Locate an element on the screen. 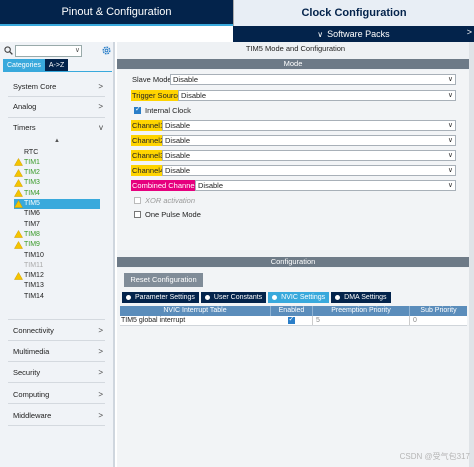 The width and height of the screenshot is (474, 467). channel1-value: Disable is located at coordinates (178, 125).